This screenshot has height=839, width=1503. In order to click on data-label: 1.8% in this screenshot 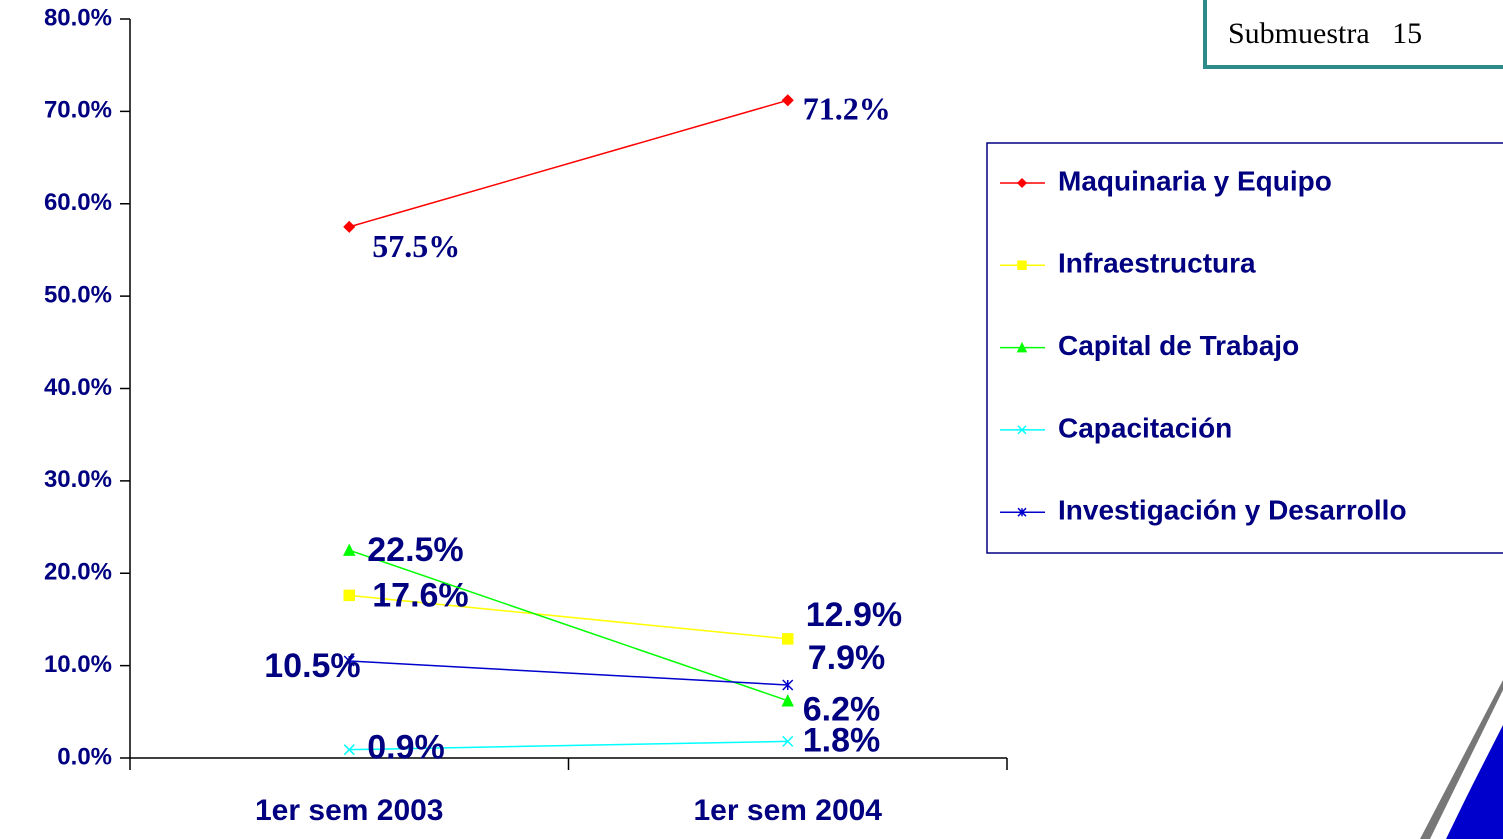, I will do `click(842, 740)`.